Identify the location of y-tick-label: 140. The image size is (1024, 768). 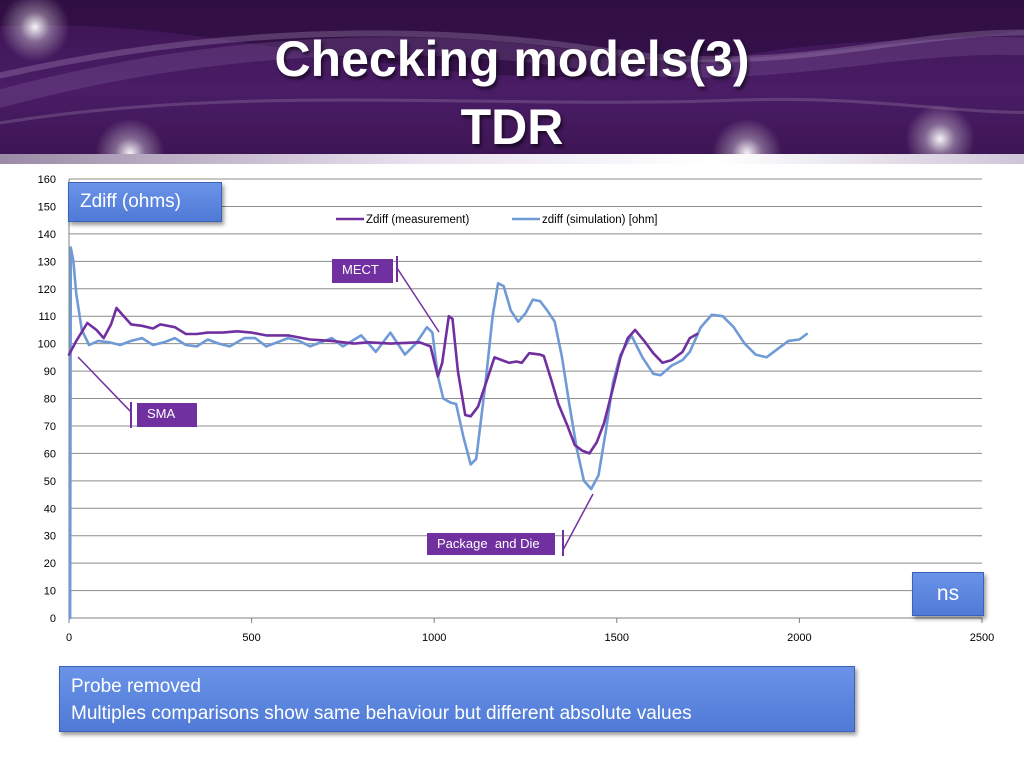
(47, 235).